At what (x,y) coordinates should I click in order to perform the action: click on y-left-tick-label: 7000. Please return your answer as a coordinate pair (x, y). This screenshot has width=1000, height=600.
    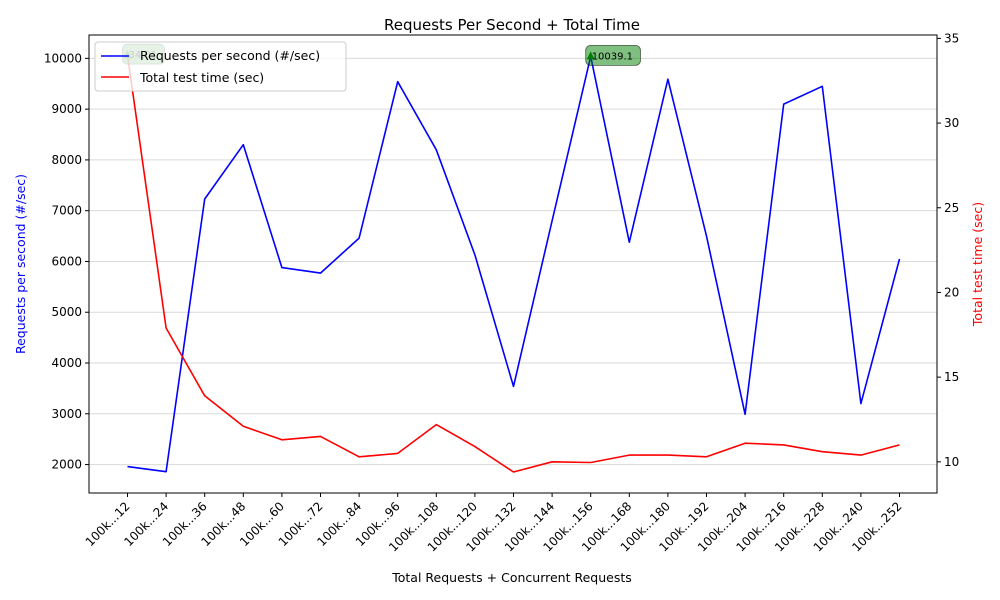
    Looking at the image, I should click on (66, 211).